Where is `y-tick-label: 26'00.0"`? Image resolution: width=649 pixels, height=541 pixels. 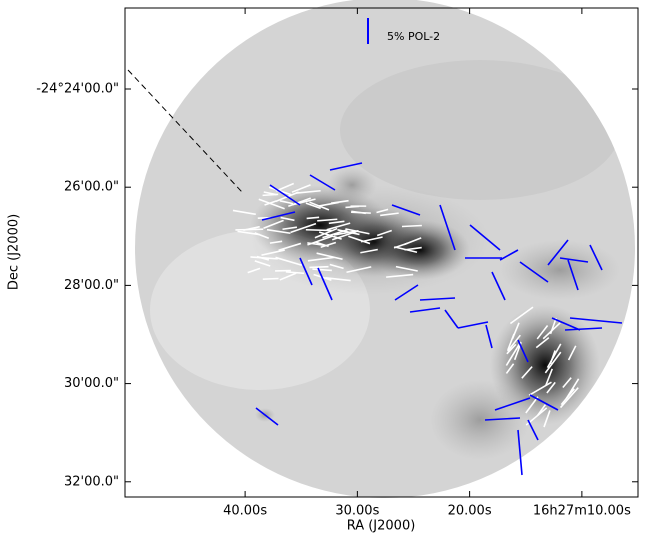
y-tick-label: 26'00.0" is located at coordinates (91, 187).